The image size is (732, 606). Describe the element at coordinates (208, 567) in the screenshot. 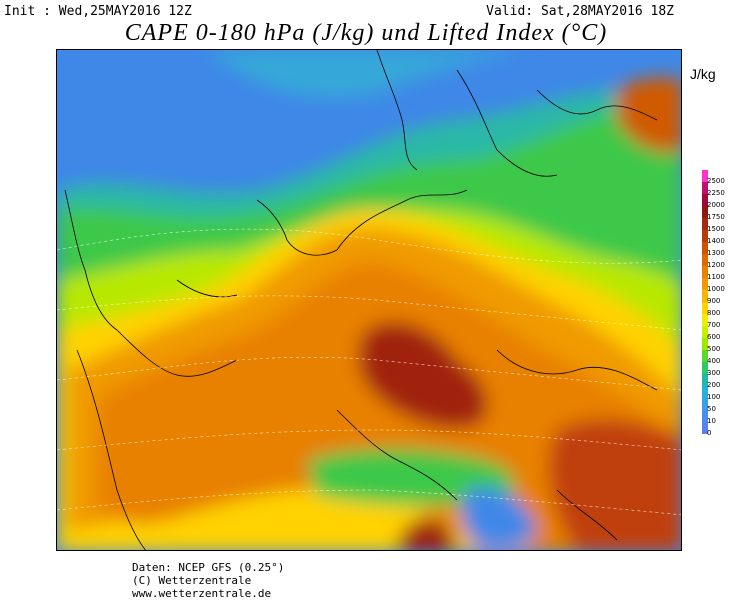

I see `data-source: Daten: NCEP GFS (0.25°)` at that location.